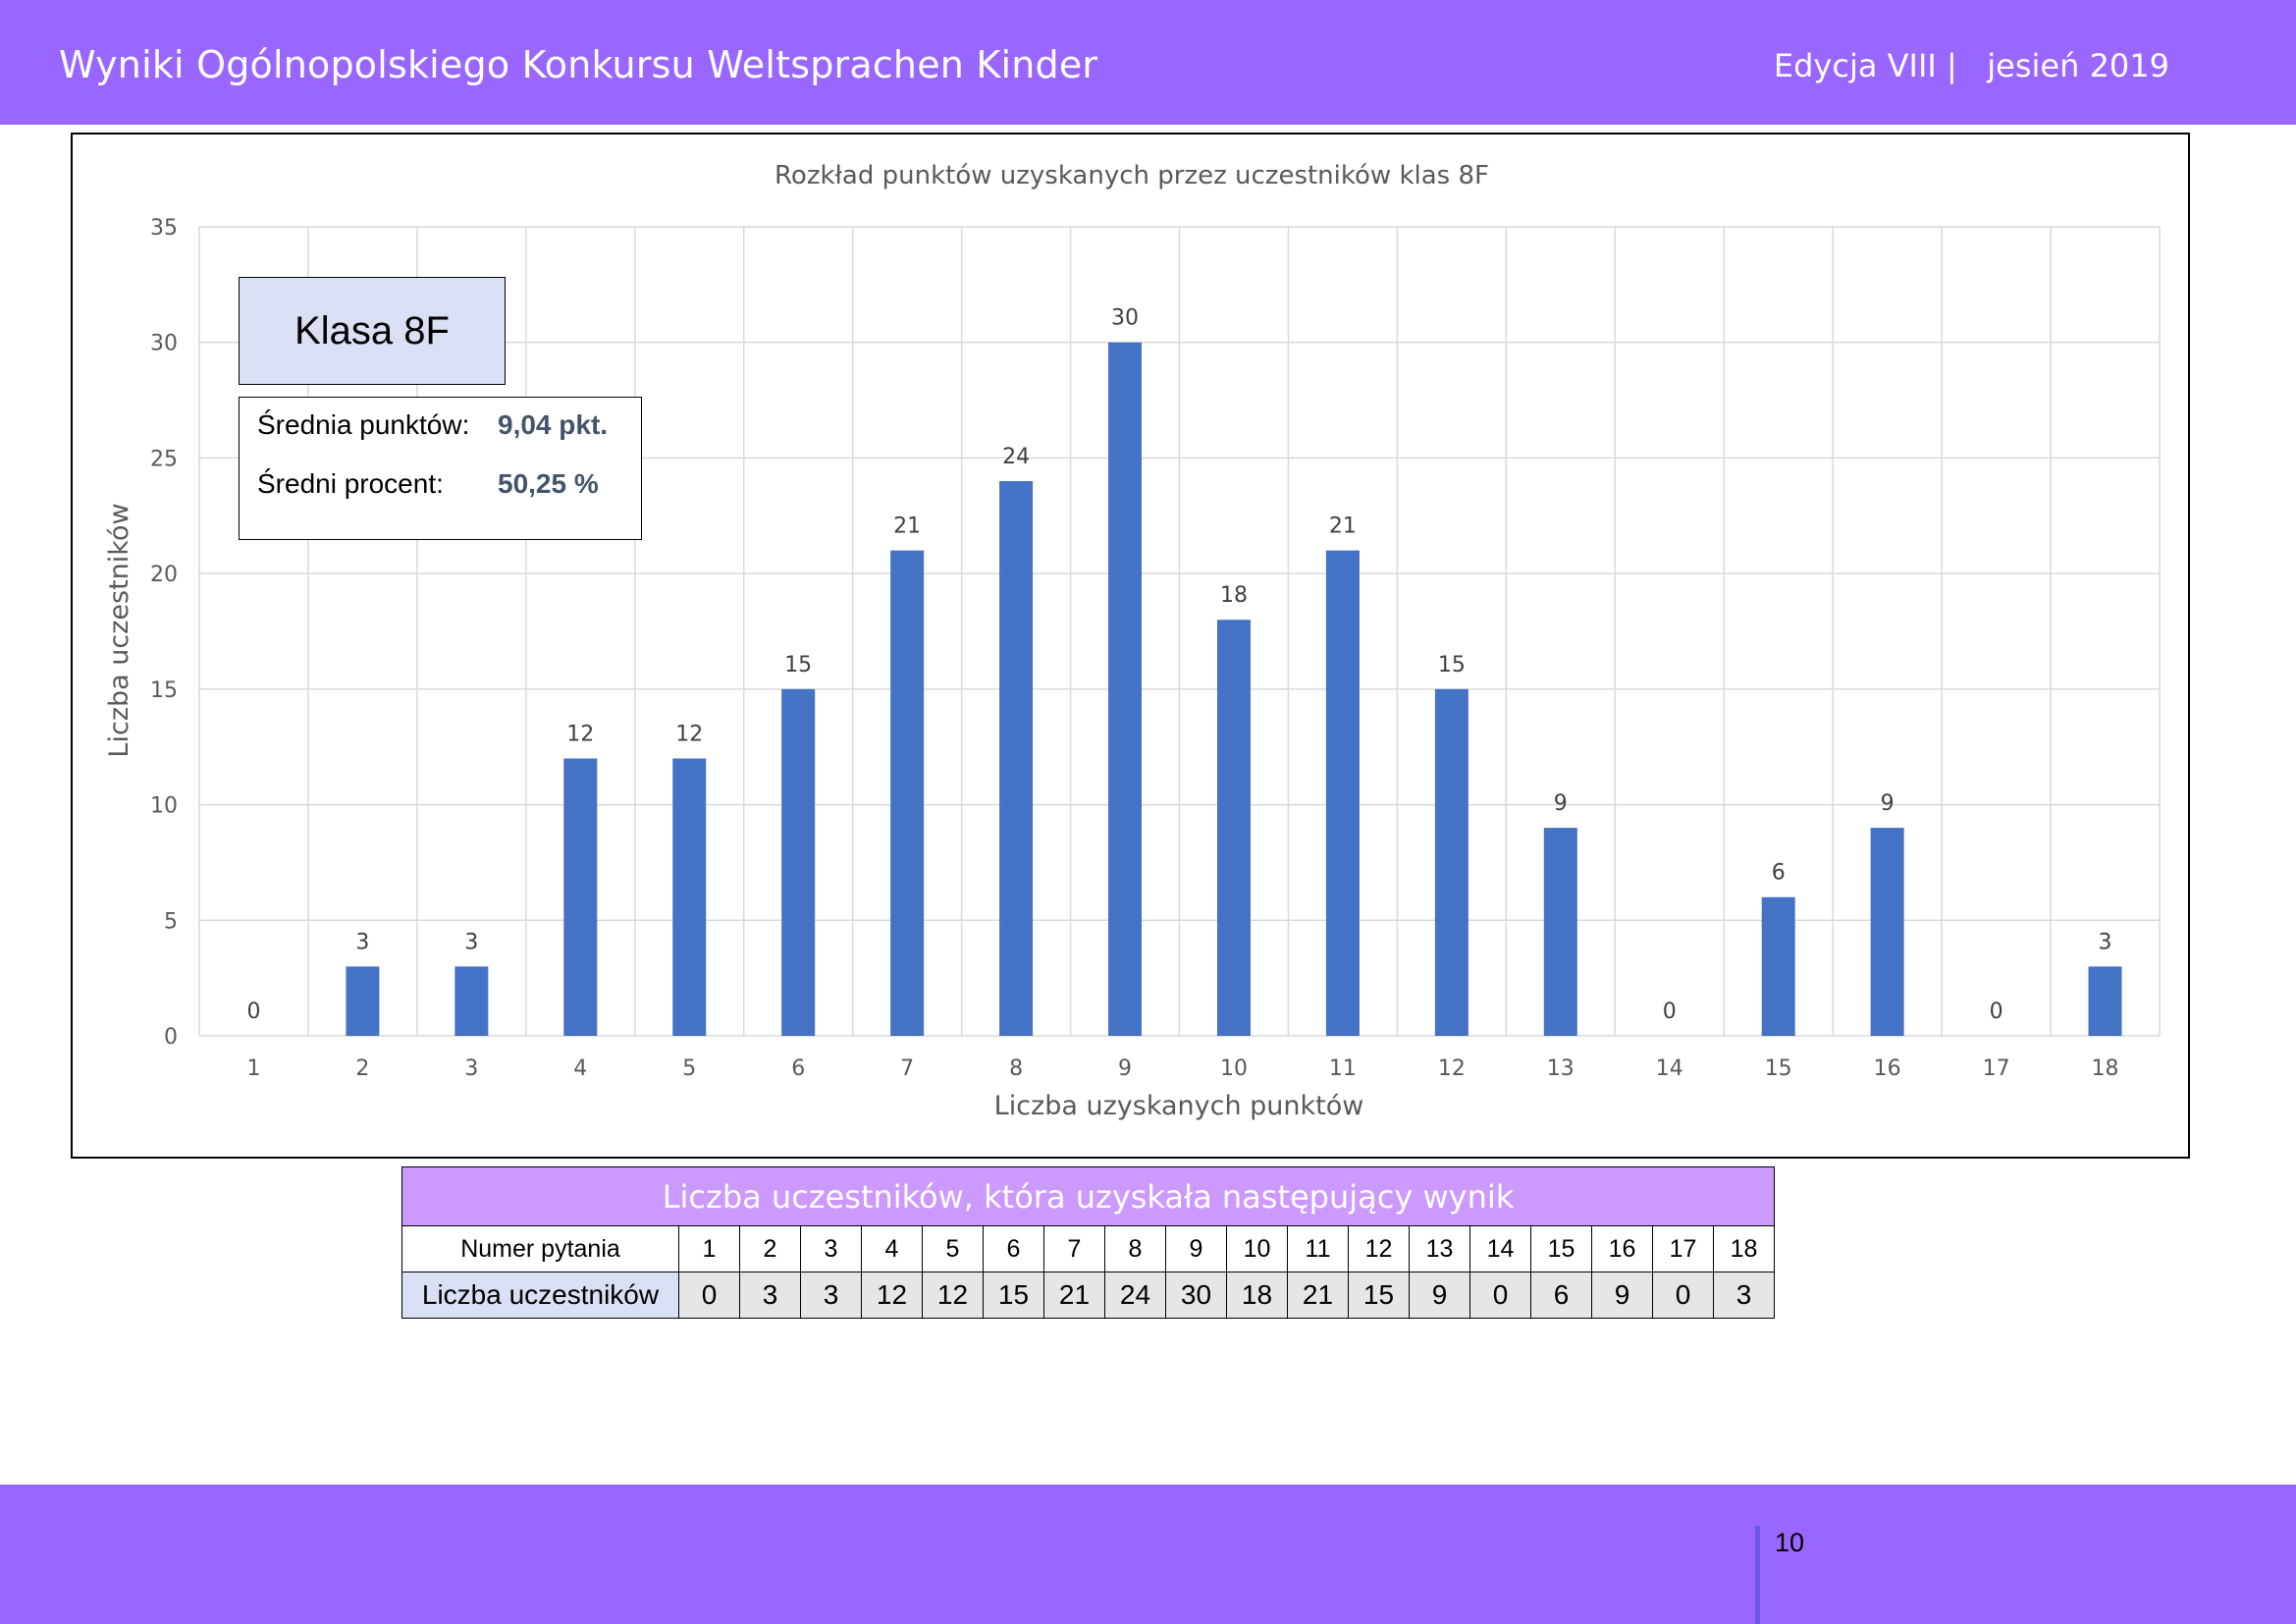  I want to click on x-tick-label: 4, so click(580, 1068).